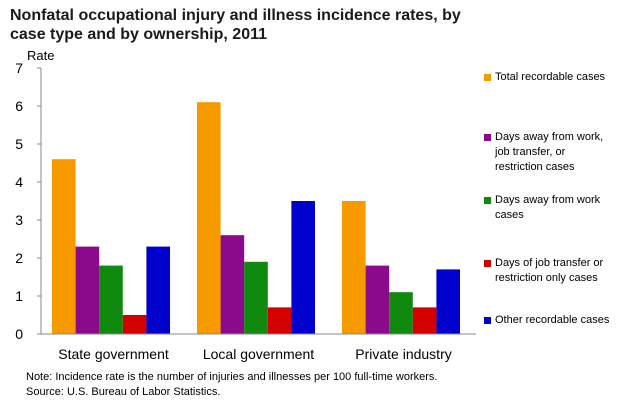  I want to click on x-category-label: Private industry, so click(403, 354).